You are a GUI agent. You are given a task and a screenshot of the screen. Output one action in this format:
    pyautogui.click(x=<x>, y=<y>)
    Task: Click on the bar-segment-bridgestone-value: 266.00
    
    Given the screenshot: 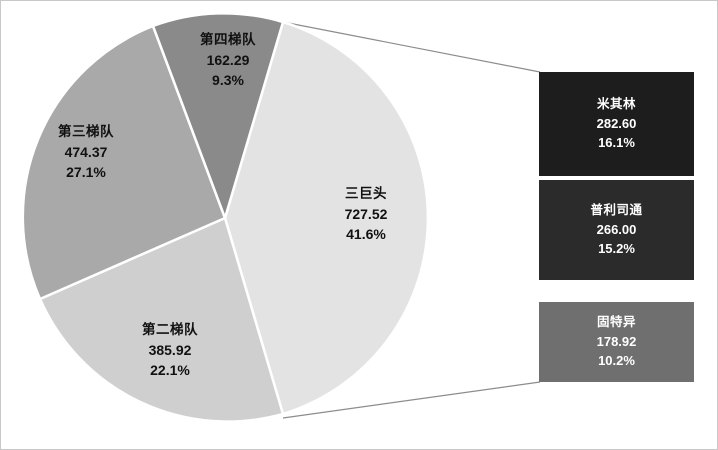 What is the action you would take?
    pyautogui.click(x=616, y=229)
    